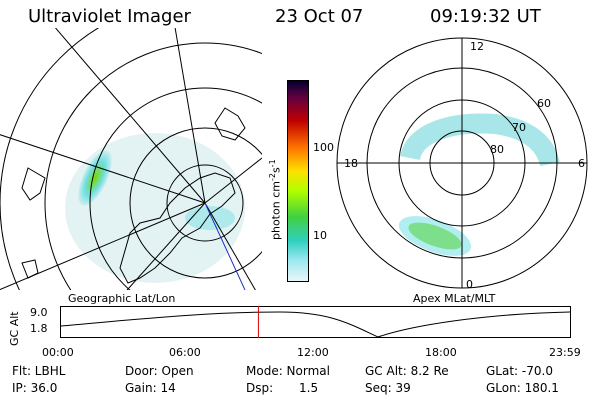 Image resolution: width=600 pixels, height=400 pixels. What do you see at coordinates (435, 236) in the screenshot?
I see `aurora-glow` at bounding box center [435, 236].